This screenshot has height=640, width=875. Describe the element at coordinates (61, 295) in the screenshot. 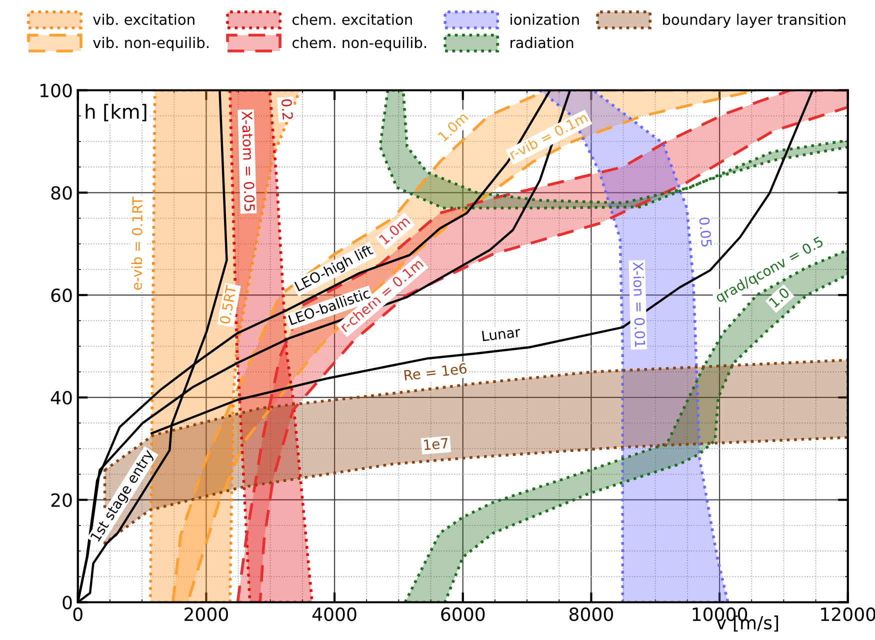

I see `y-tick-label: 60` at that location.